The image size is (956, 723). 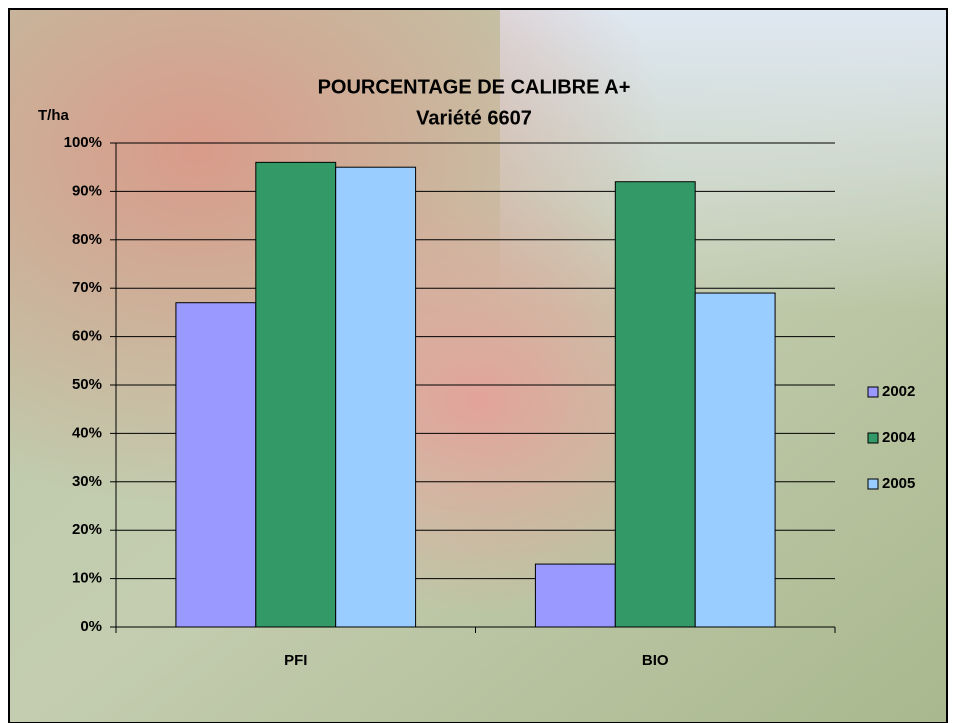 I want to click on chart-title: POURCENTAGE DE CALIBRE A+, so click(x=474, y=87).